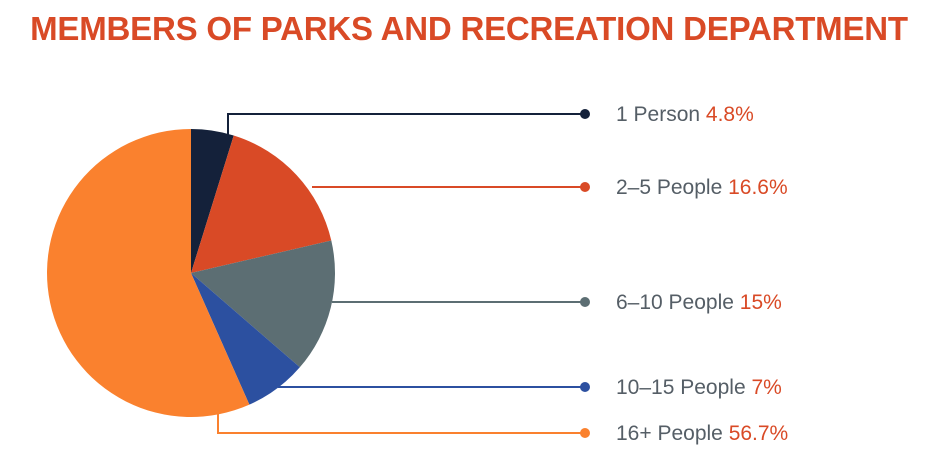 Image resolution: width=938 pixels, height=474 pixels. Describe the element at coordinates (759, 433) in the screenshot. I see `legend-value: 56.7%` at that location.